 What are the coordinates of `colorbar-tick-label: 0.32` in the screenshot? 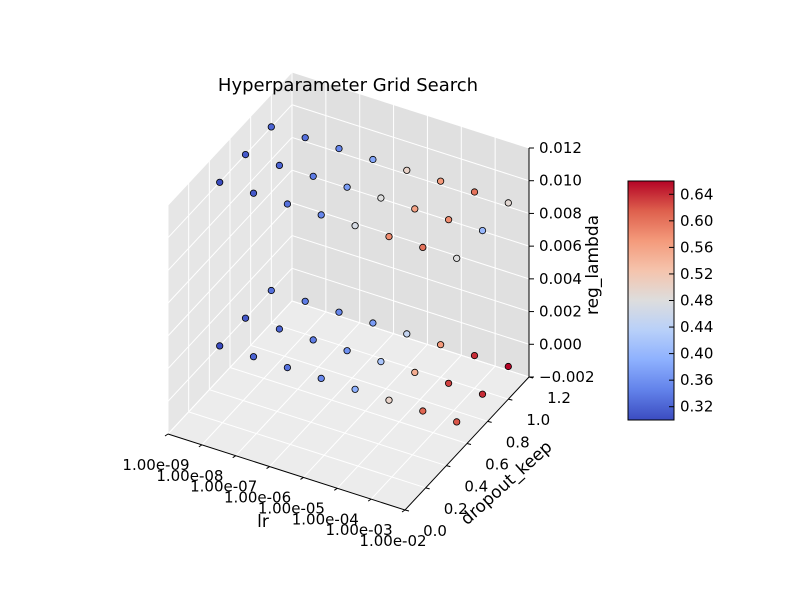 It's located at (696, 407).